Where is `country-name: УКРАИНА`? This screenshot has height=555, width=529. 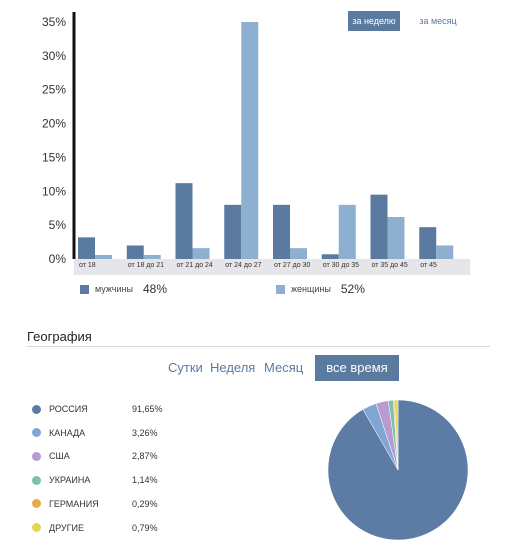
country-name: УКРАИНА is located at coordinates (70, 480).